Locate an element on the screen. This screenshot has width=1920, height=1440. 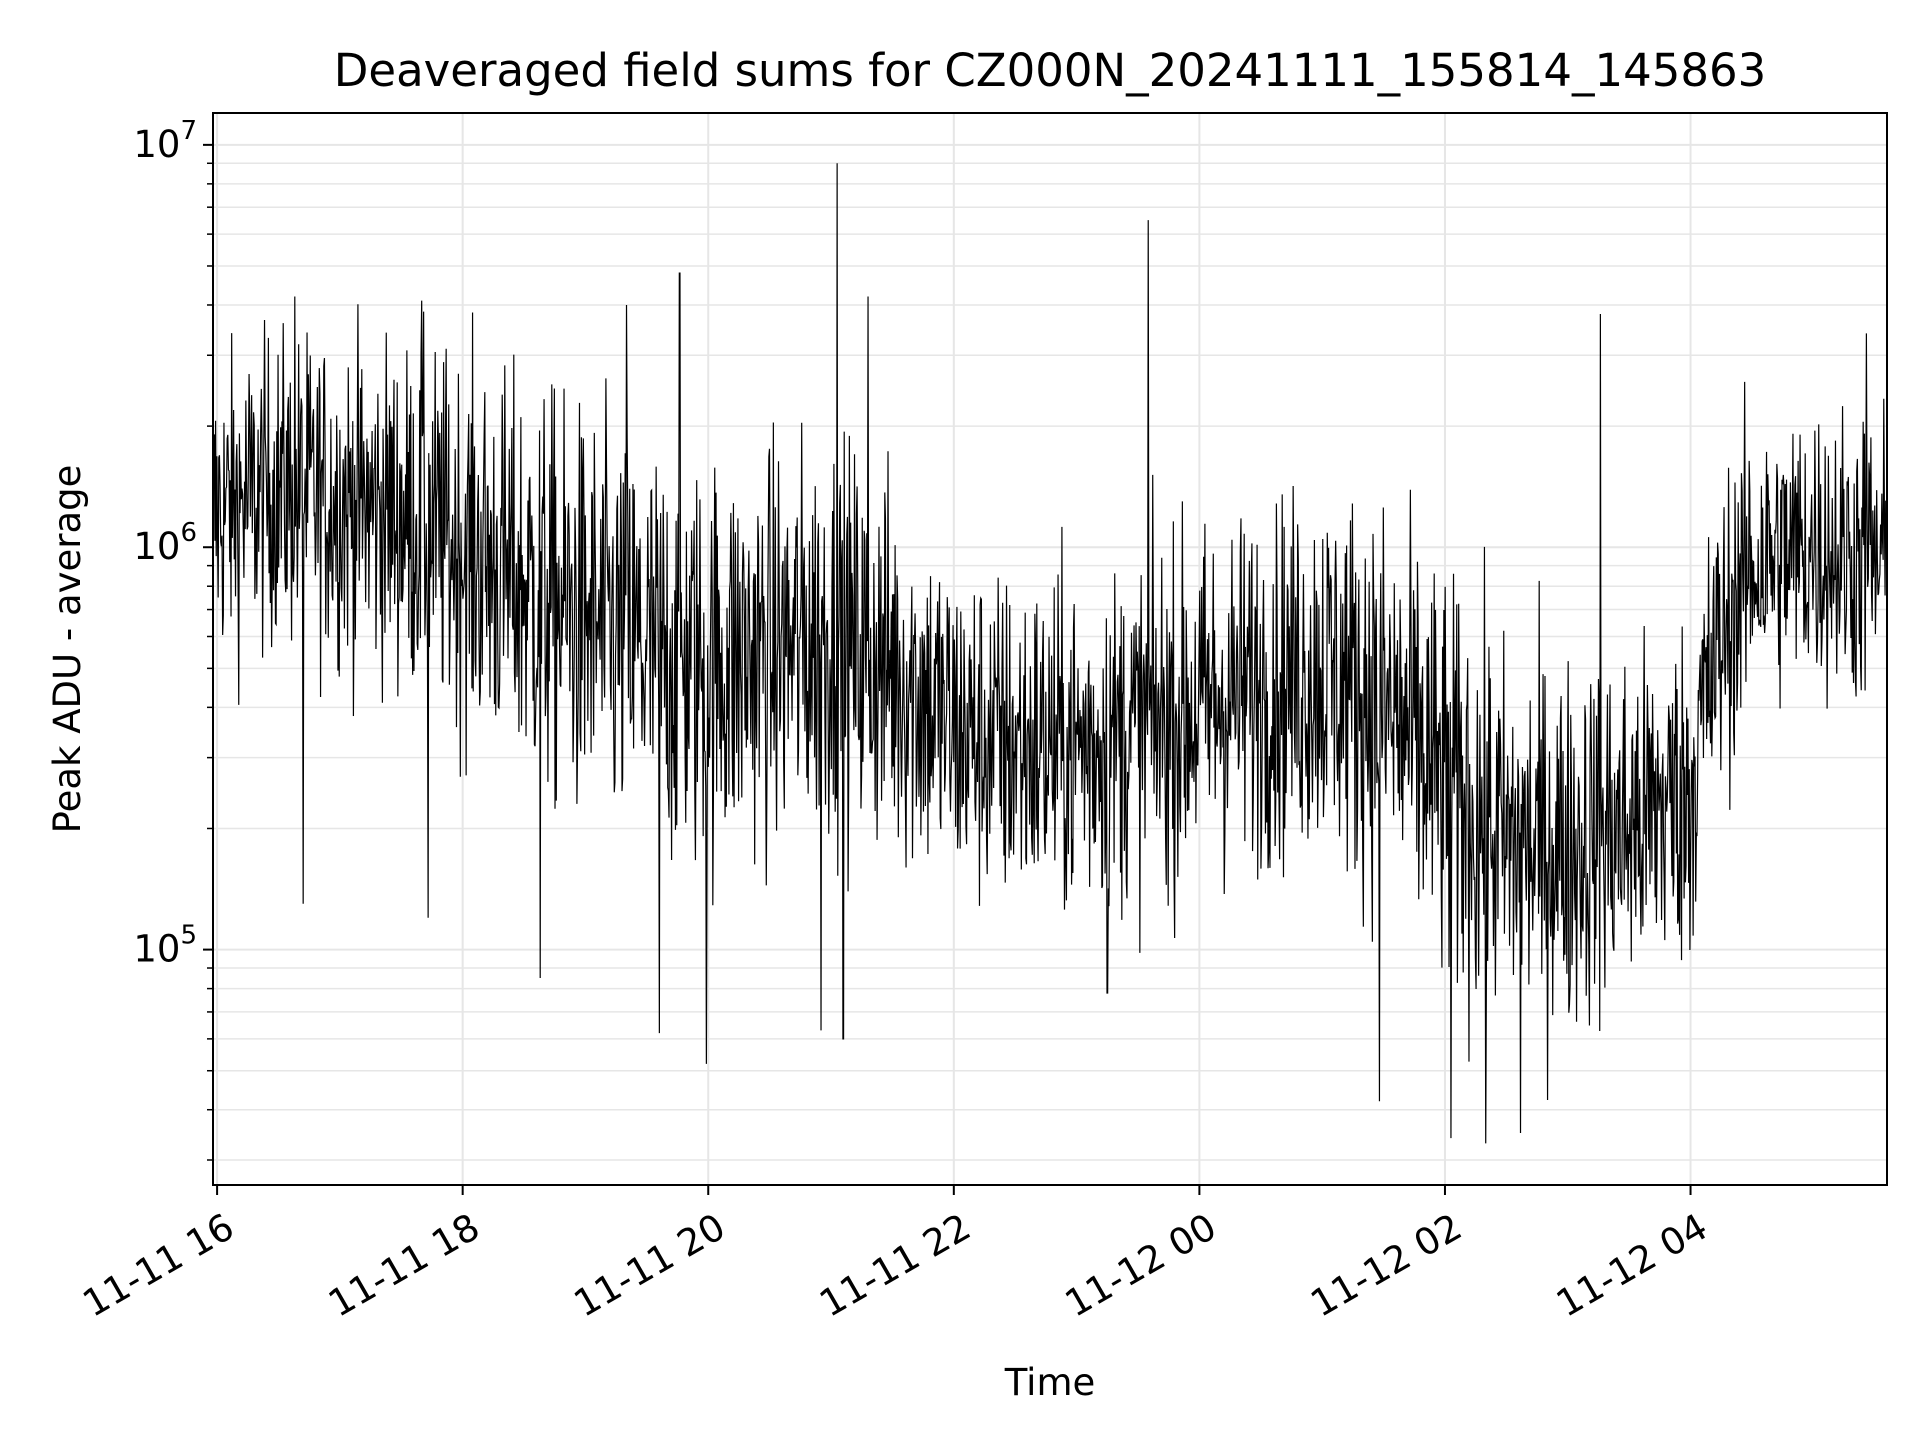
y-axis-label: Peak ADU - average is located at coordinates (67, 649).